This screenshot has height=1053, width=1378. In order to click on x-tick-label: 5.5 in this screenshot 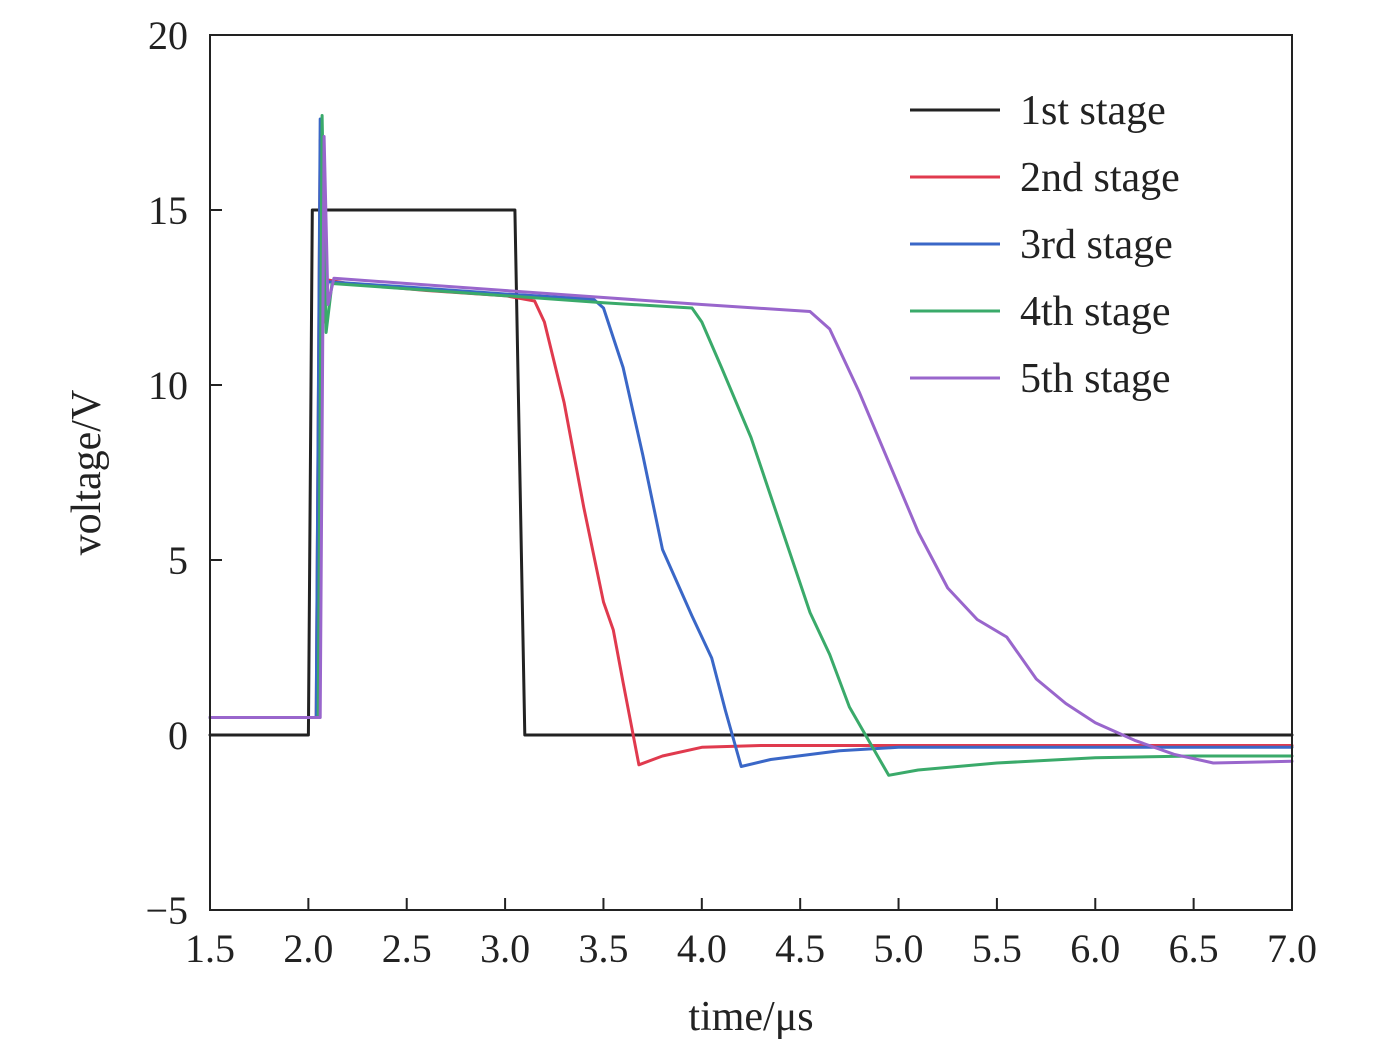, I will do `click(997, 948)`.